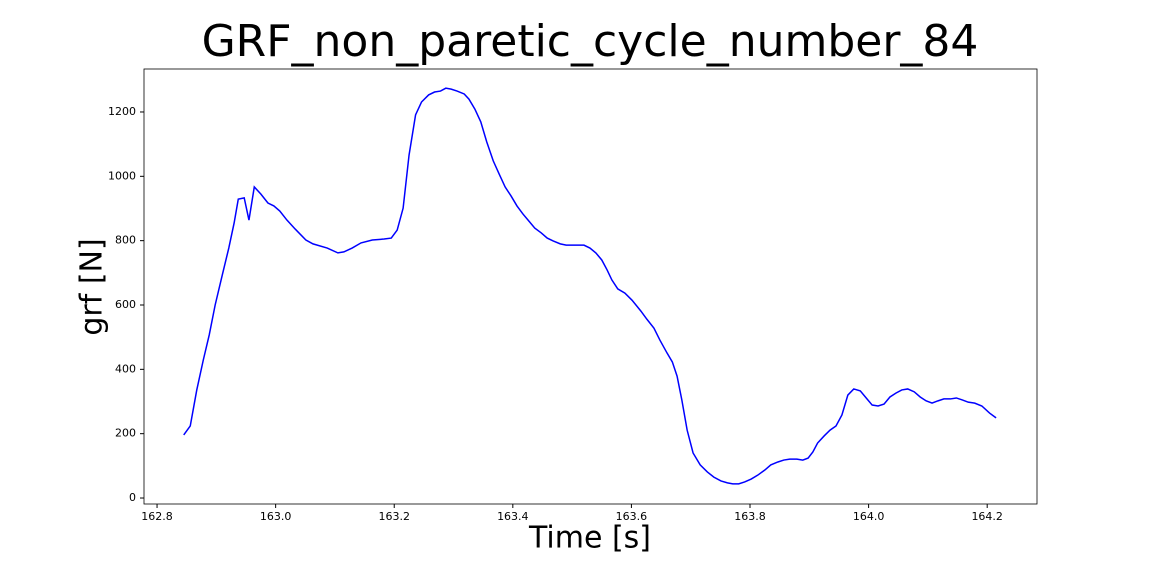 This screenshot has width=1152, height=576. Describe the element at coordinates (590, 41) in the screenshot. I see `chart-title: GRF_non_paretic_cycle_number_84` at that location.